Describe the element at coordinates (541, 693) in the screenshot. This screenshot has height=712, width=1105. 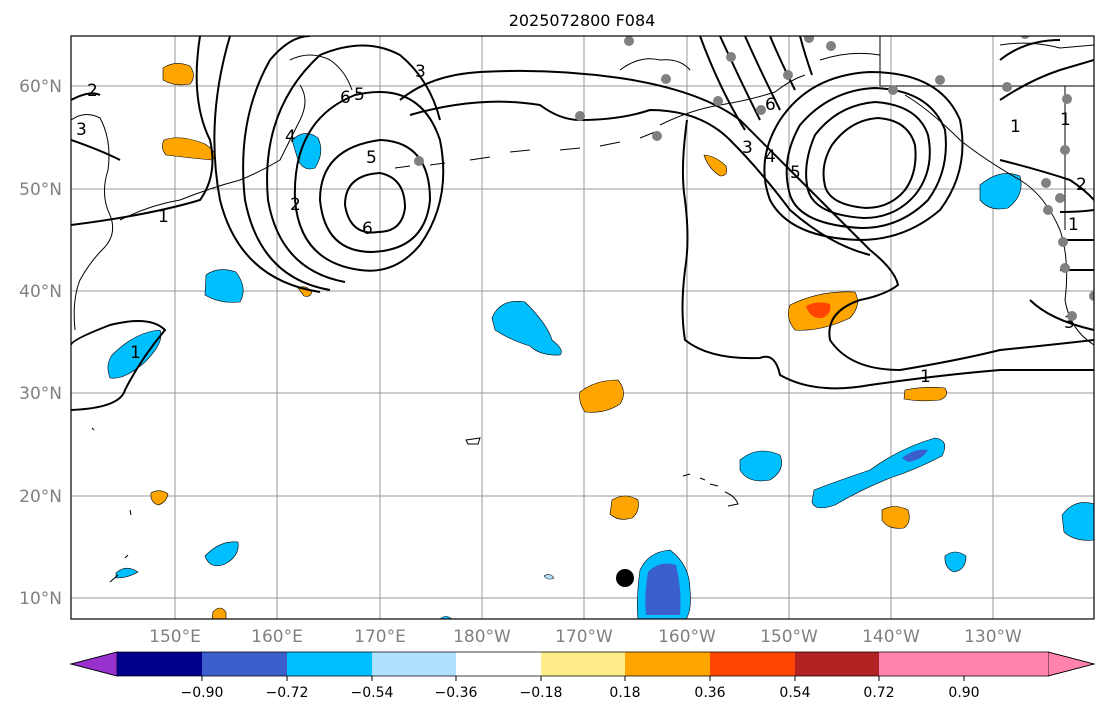
I see `colorbar-tick-label: −0.18` at that location.